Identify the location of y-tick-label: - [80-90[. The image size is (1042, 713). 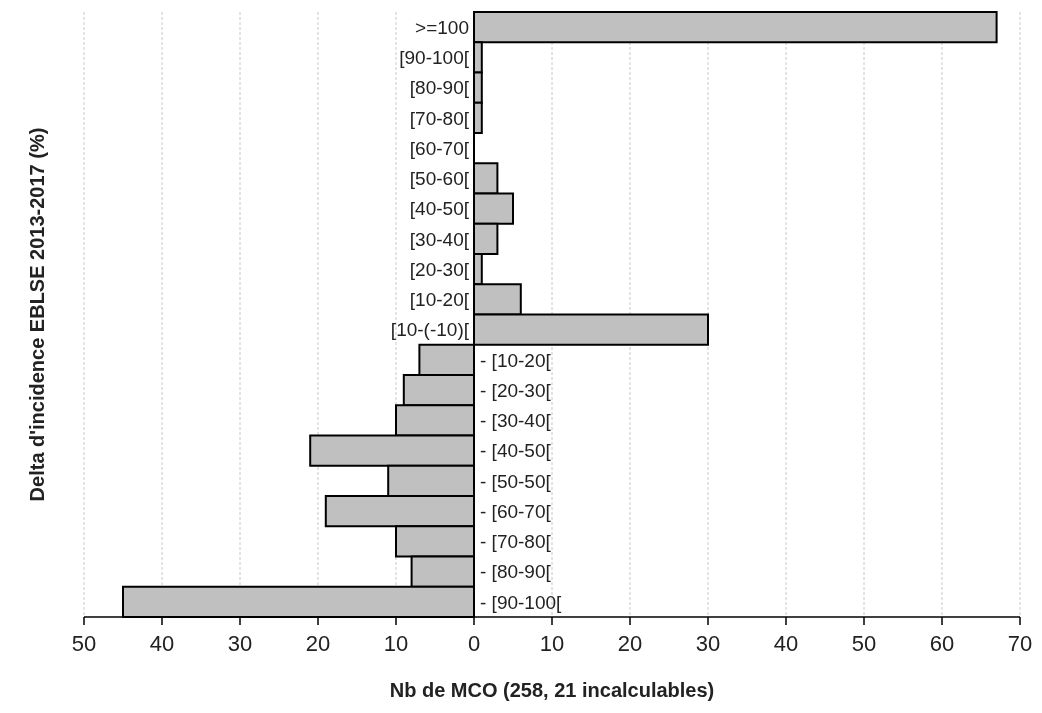
(516, 572).